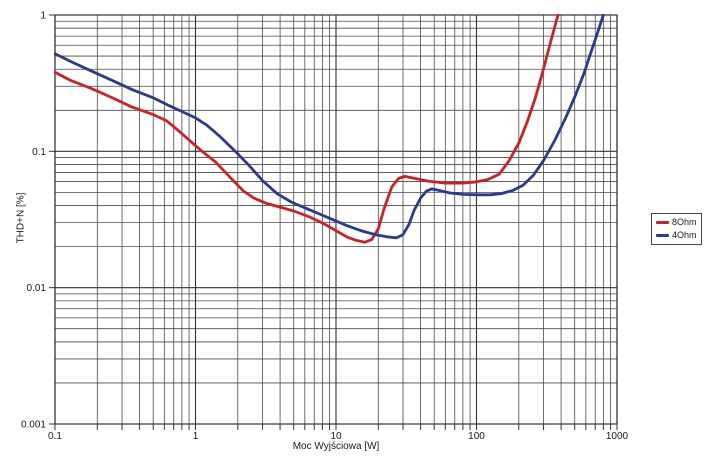 This screenshot has width=705, height=462. I want to click on legend: 8Ohm 4Ohm, so click(676, 229).